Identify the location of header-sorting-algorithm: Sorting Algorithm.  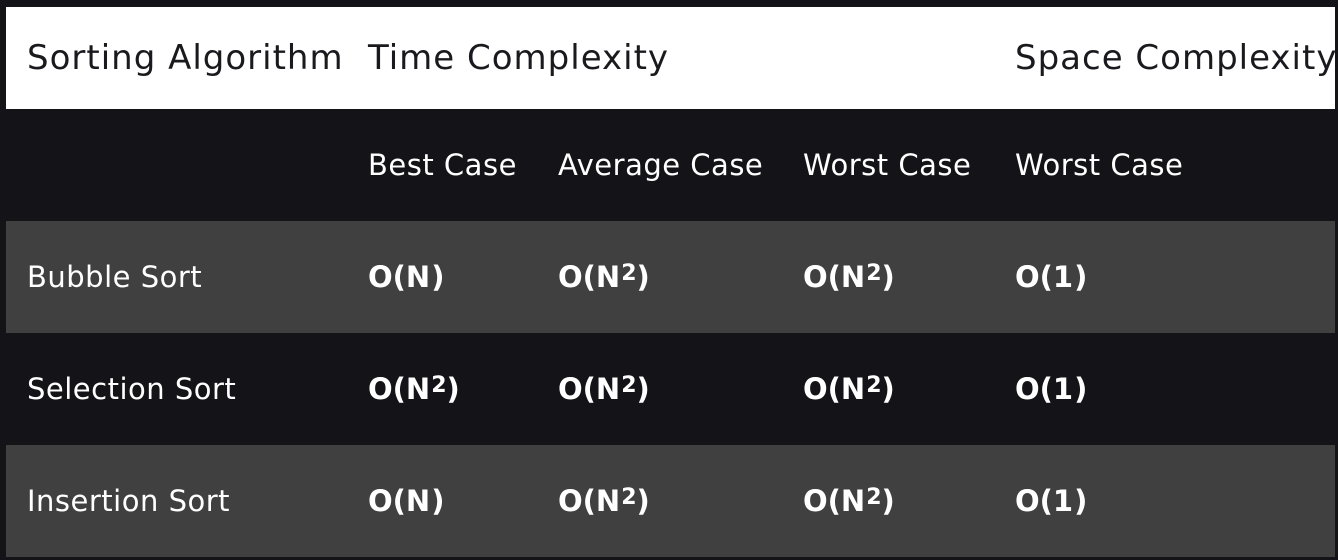
(185, 58).